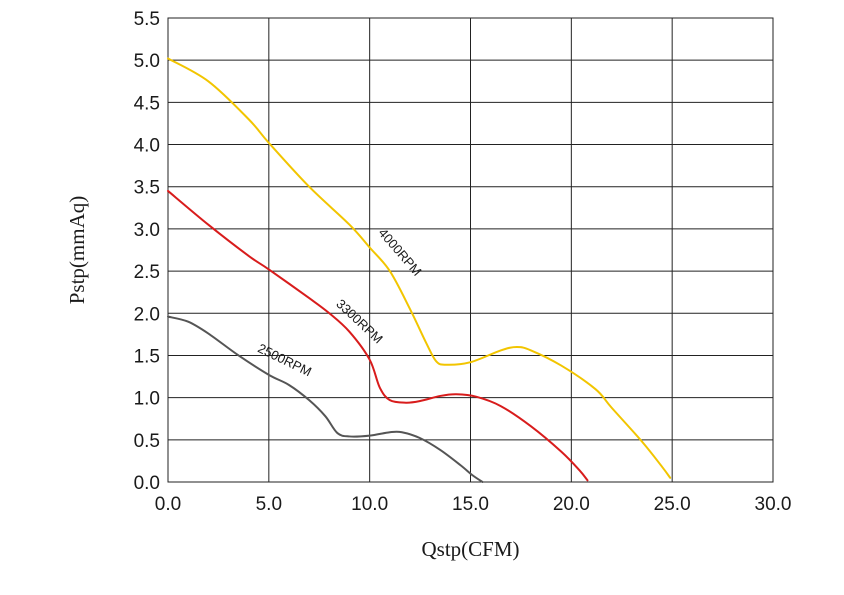 The width and height of the screenshot is (844, 595). I want to click on x-tick-label: 15.0, so click(470, 504).